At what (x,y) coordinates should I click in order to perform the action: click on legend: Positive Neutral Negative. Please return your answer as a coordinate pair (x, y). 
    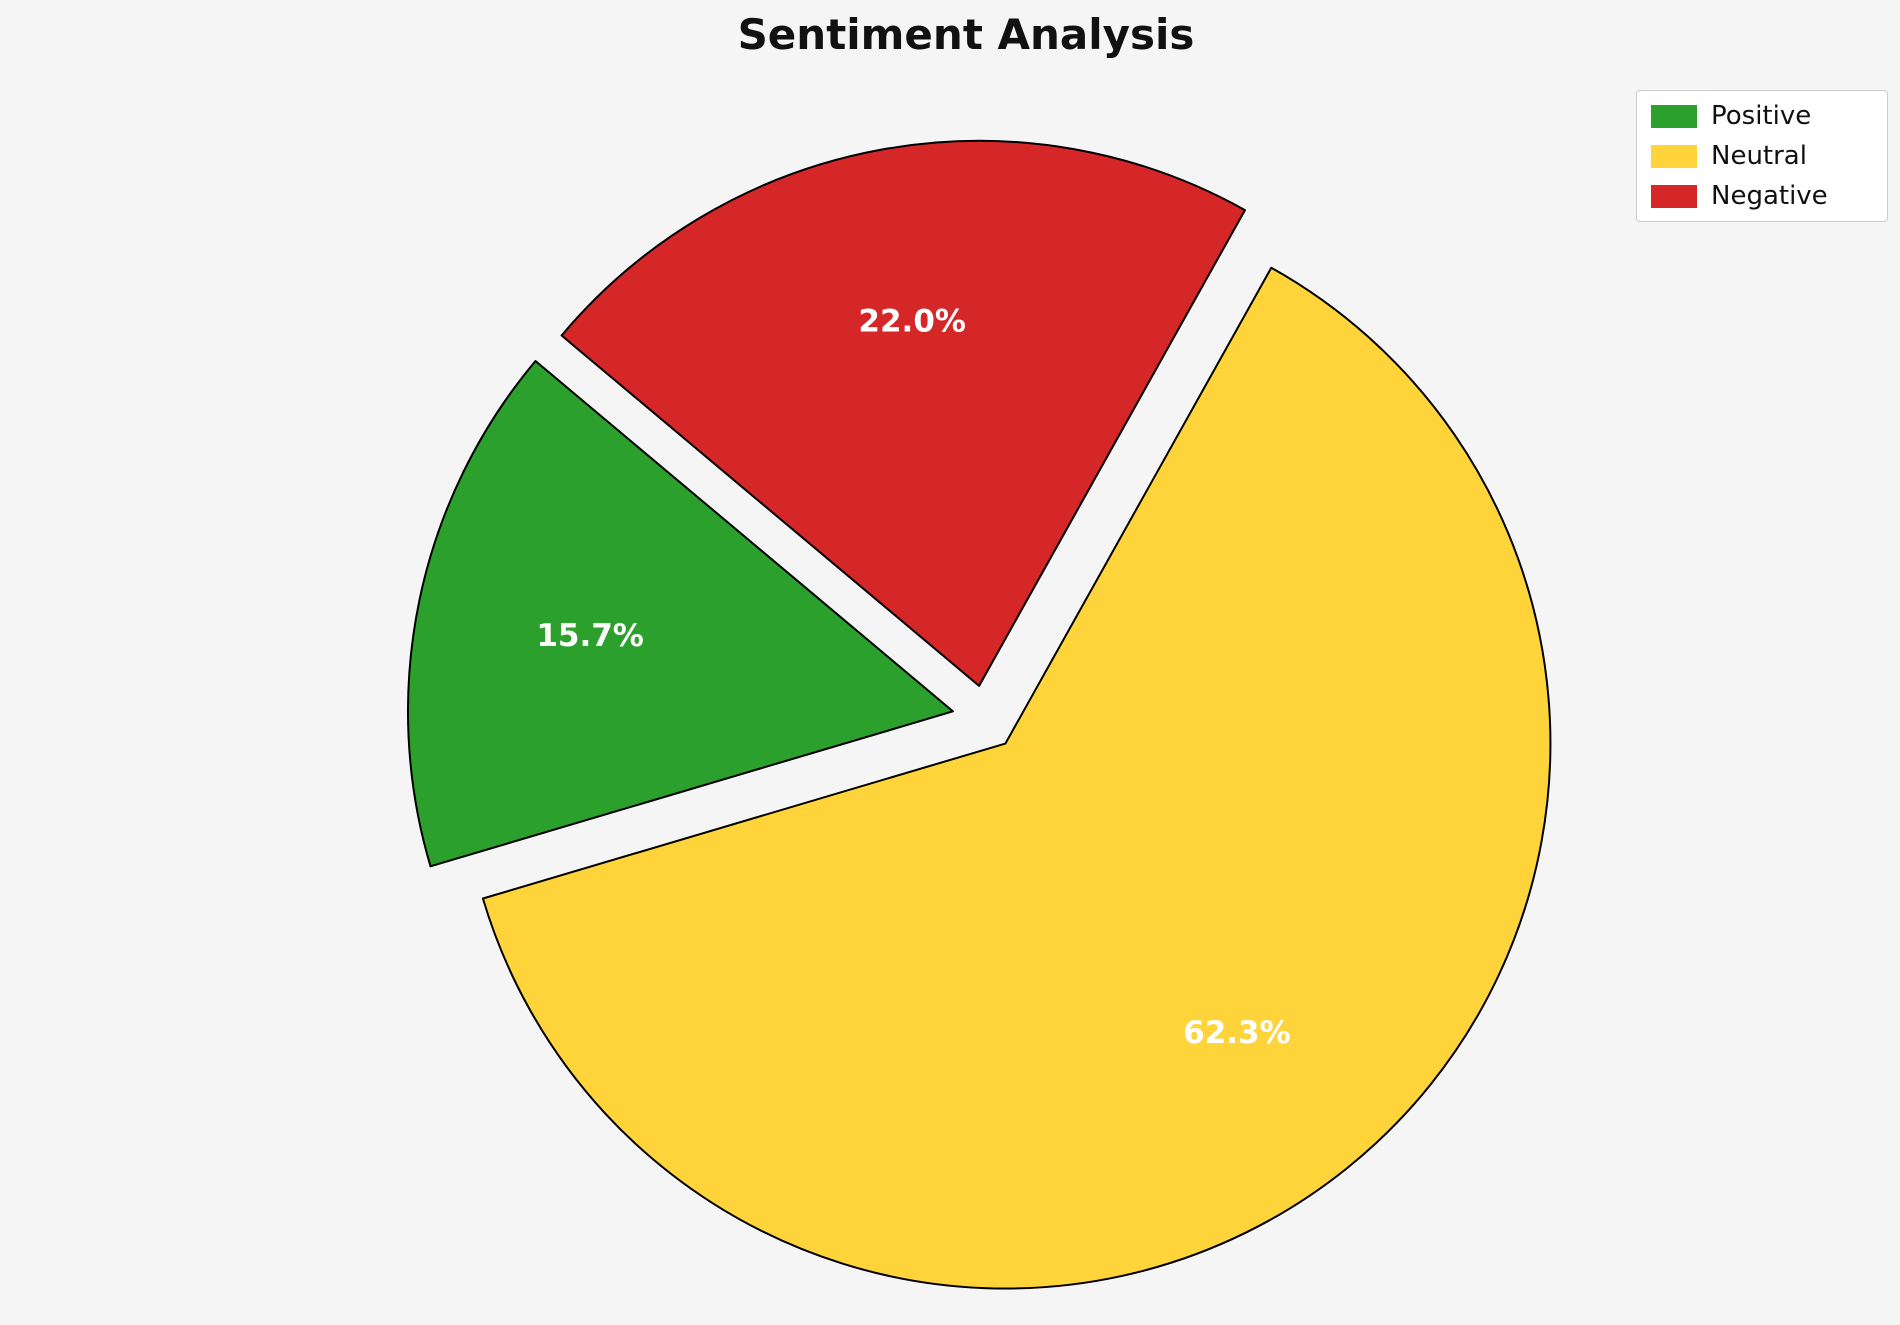
    Looking at the image, I should click on (1762, 156).